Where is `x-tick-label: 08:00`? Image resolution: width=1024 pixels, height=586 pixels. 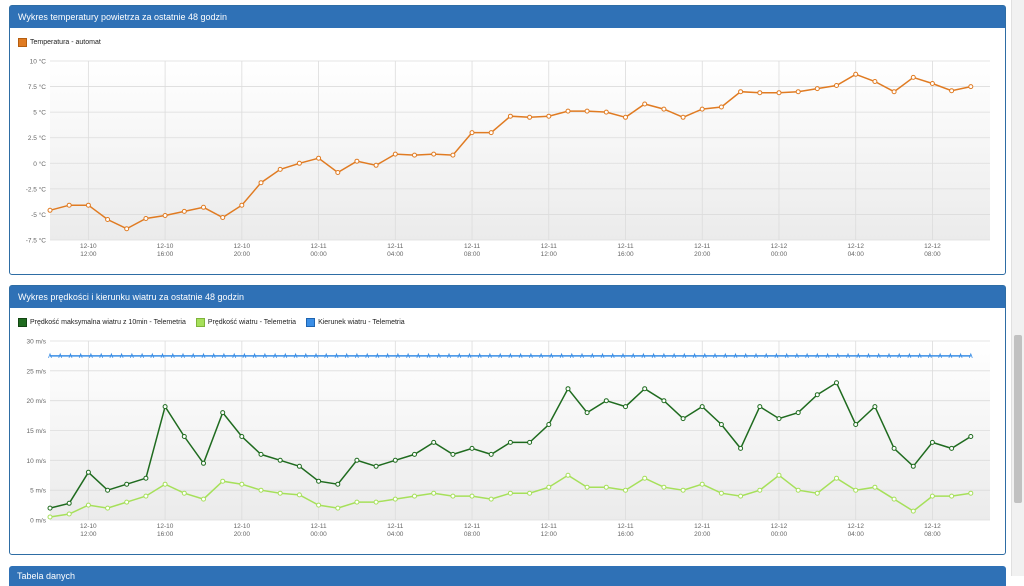 x-tick-label: 08:00 is located at coordinates (932, 254).